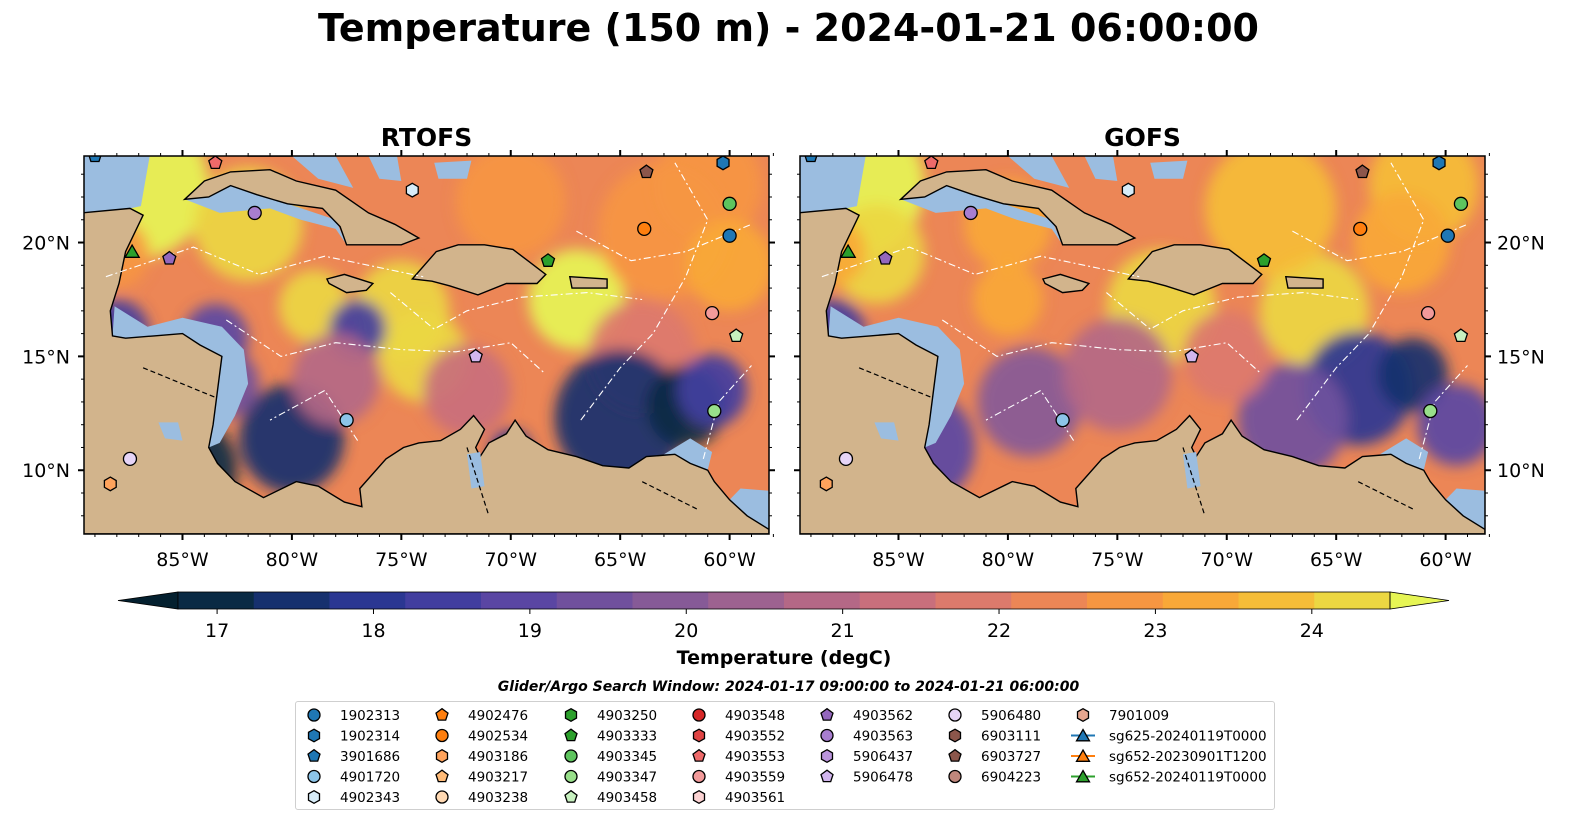 The image size is (1577, 826). What do you see at coordinates (686, 631) in the screenshot?
I see `colorbar-tick-label: 20` at bounding box center [686, 631].